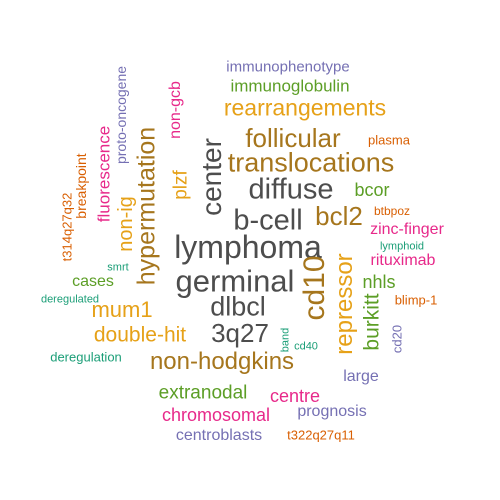 The width and height of the screenshot is (500, 500). Describe the element at coordinates (372, 322) in the screenshot. I see `word-burkitt: burkitt` at that location.